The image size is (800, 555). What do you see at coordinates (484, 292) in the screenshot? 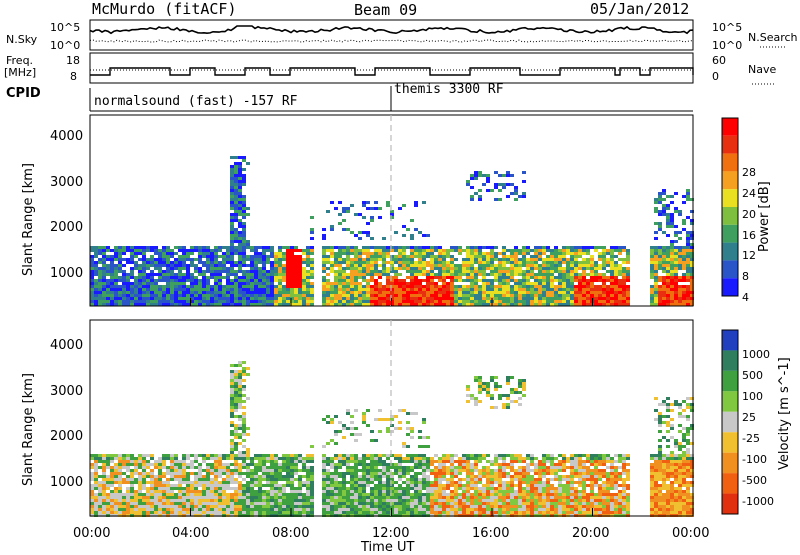
I see `power-cell-1948` at bounding box center [484, 292].